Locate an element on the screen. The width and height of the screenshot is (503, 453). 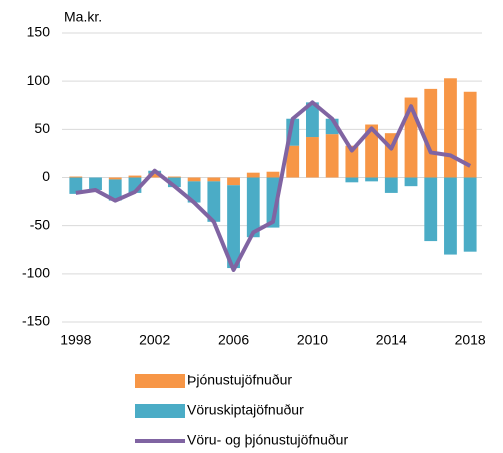
y-tick-label: -50 is located at coordinates (40, 224).